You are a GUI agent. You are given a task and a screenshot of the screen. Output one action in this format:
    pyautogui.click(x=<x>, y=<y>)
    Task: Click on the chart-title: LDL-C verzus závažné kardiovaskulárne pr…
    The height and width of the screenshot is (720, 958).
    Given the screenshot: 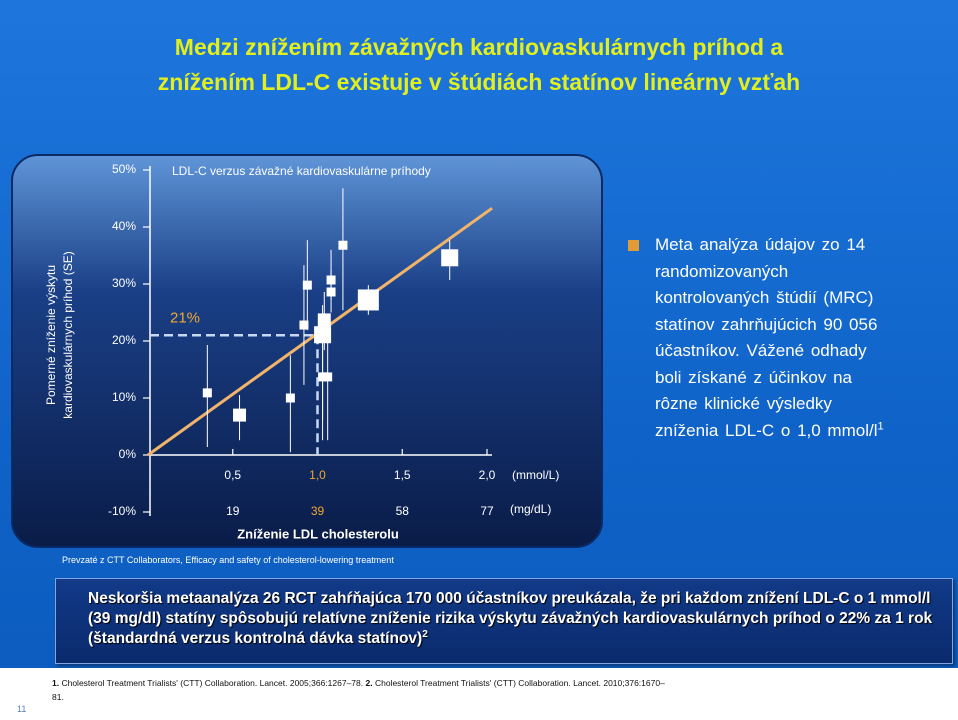 What is the action you would take?
    pyautogui.click(x=301, y=171)
    